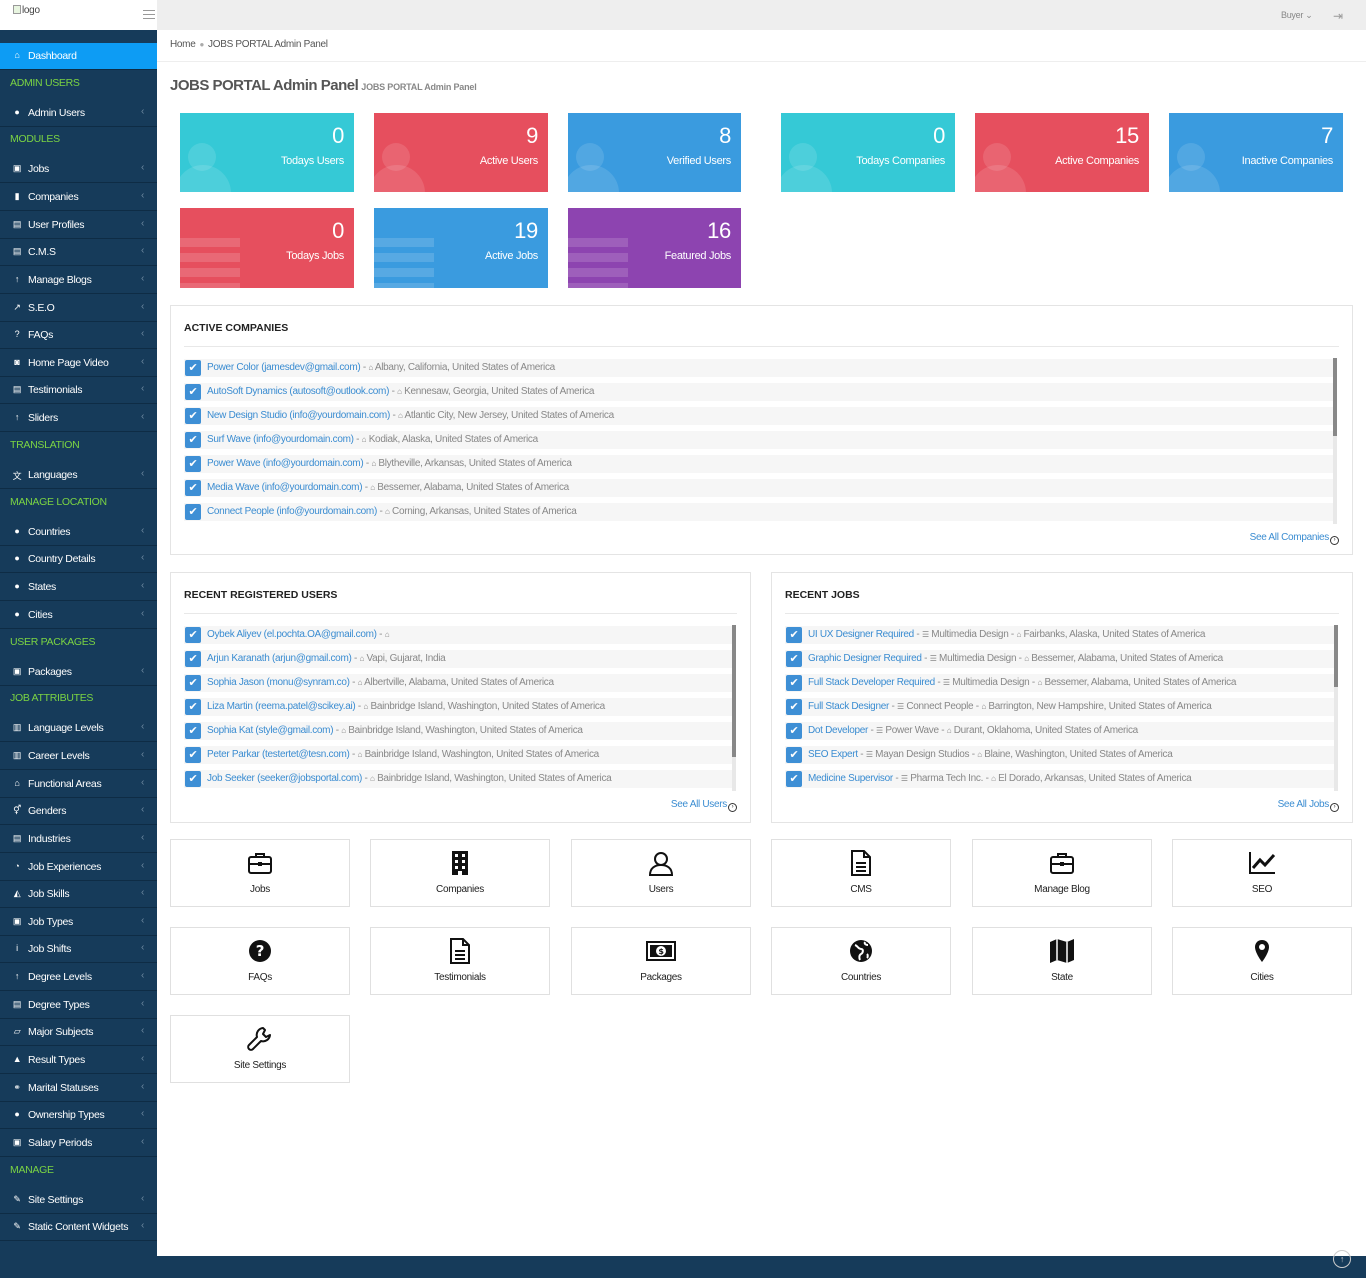 The width and height of the screenshot is (1366, 1278). Describe the element at coordinates (838, 730) in the screenshot. I see `list-item-link: Dot Developer` at that location.